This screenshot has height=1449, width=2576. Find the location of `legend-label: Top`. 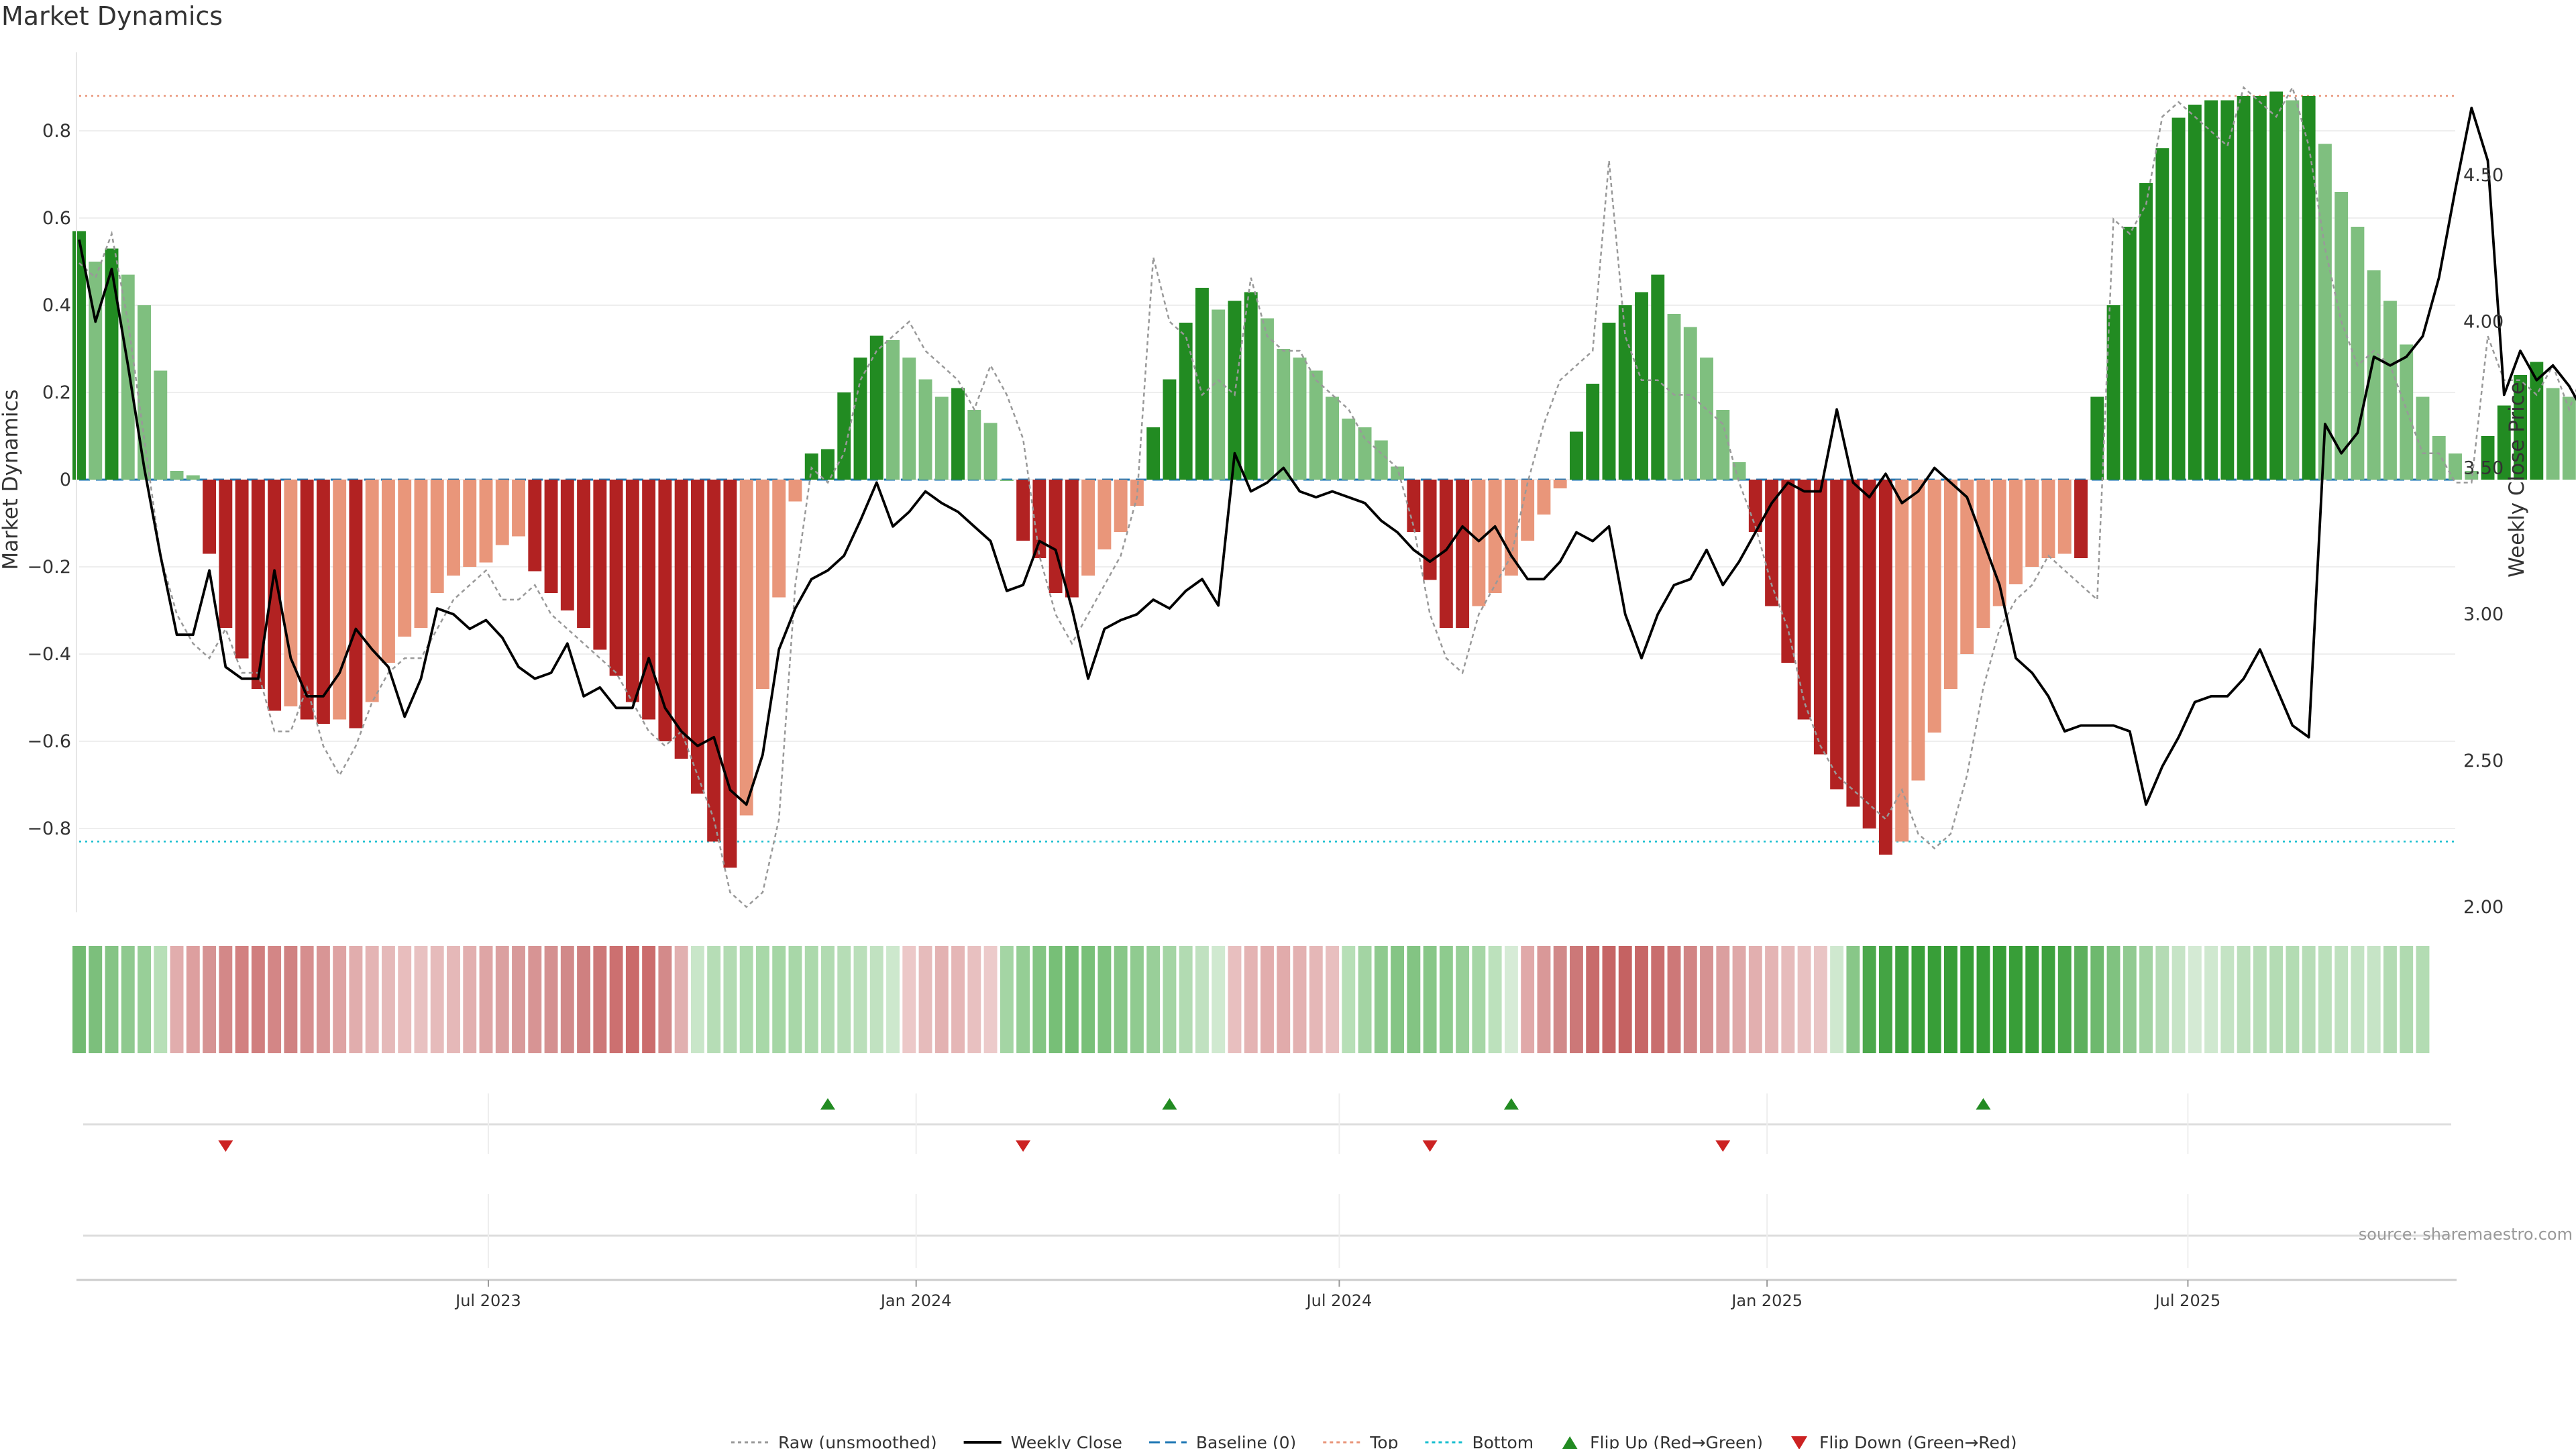

legend-label: Top is located at coordinates (1383, 1441).